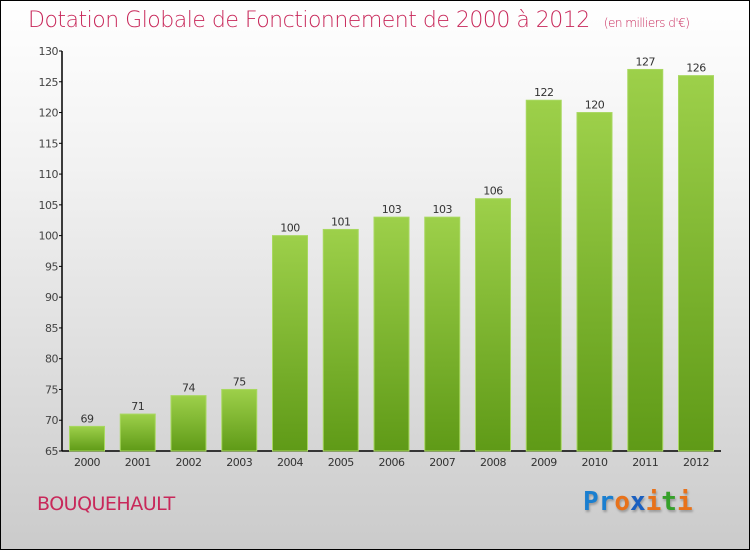  I want to click on bar-2001, so click(137, 432).